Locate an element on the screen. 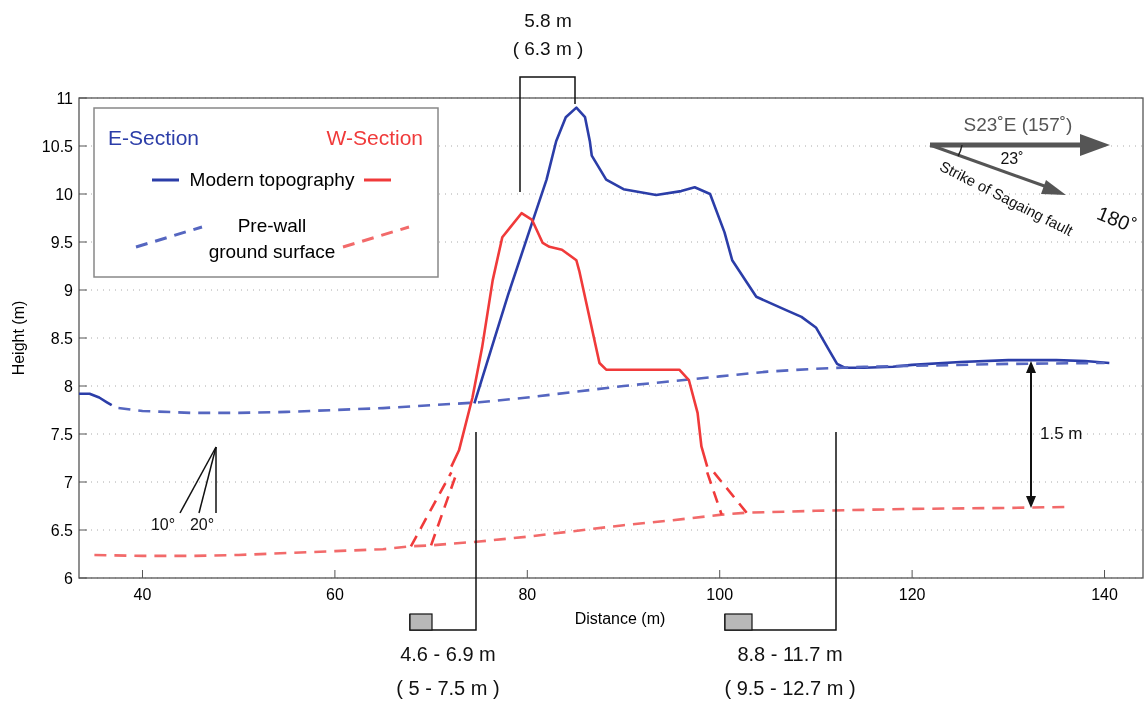 The width and height of the screenshot is (1146, 706). y-tick-label: 9.5 is located at coordinates (62, 242).